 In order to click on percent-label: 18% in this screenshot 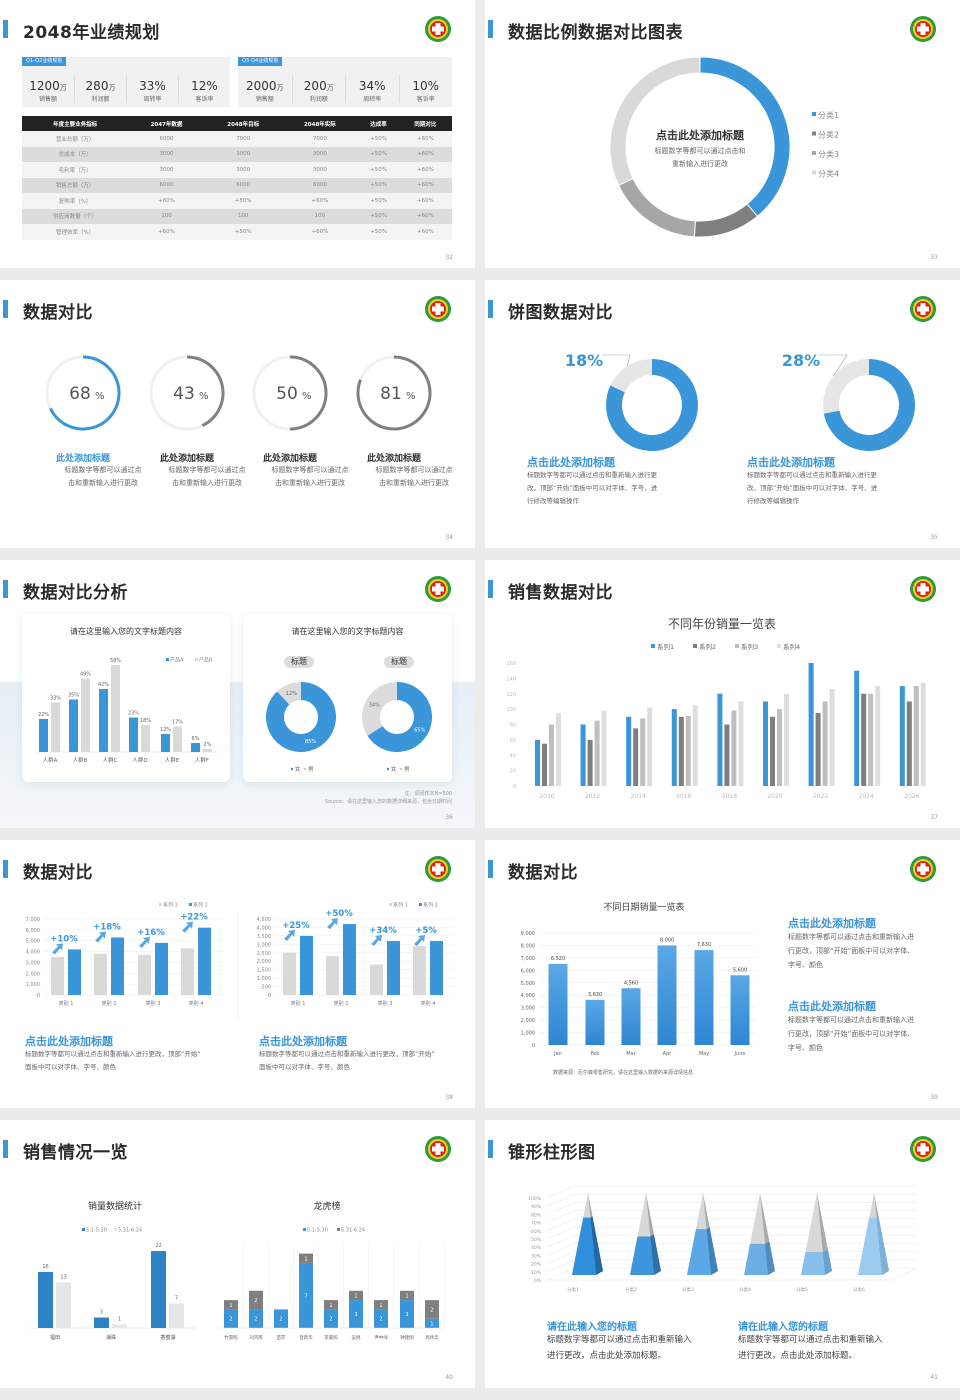, I will do `click(584, 360)`.